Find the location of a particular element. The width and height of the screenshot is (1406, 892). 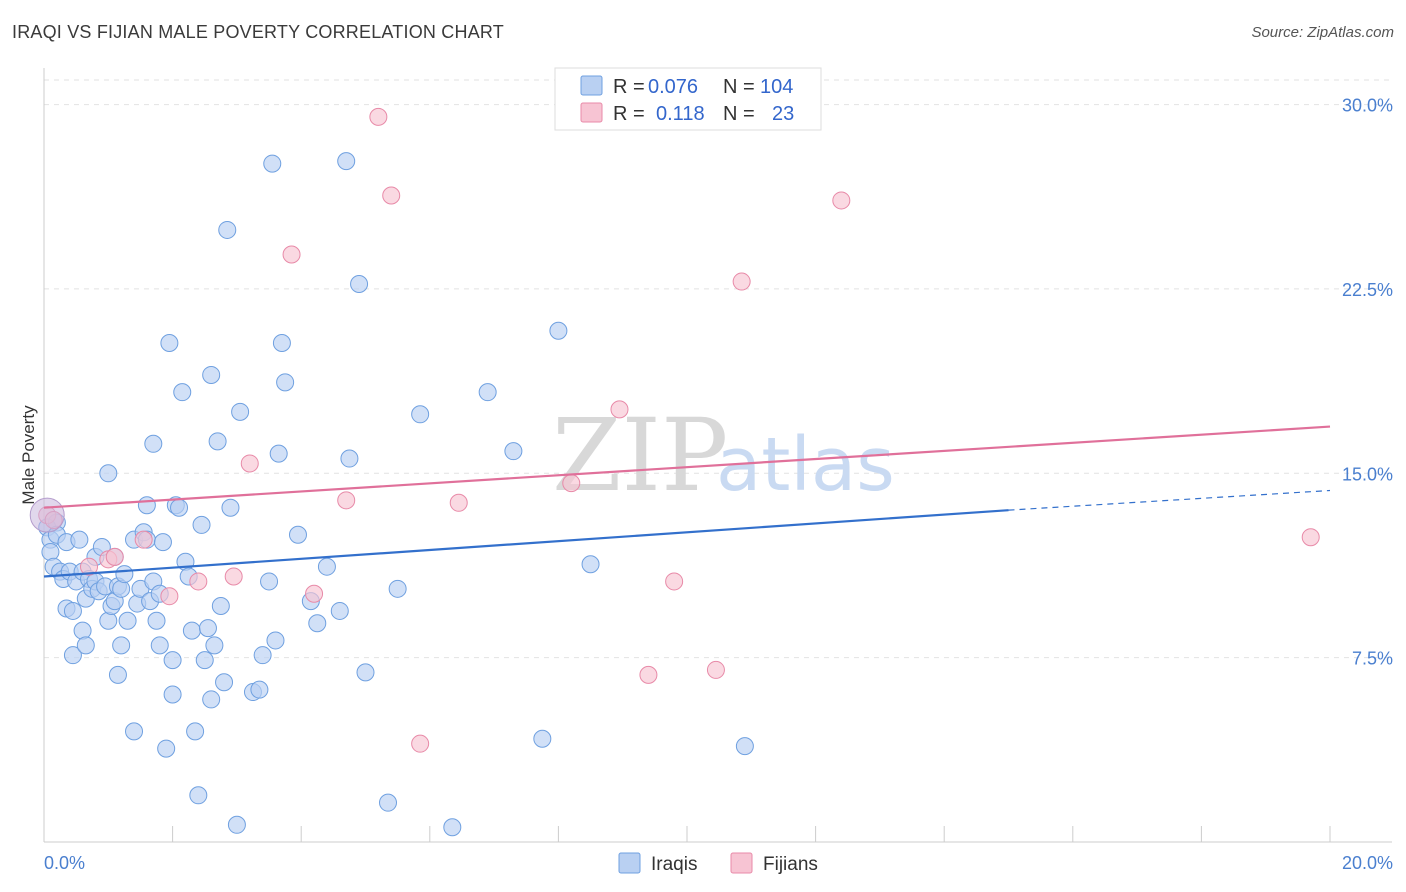

y-tick-label-1: 15.0% is located at coordinates (1367, 474).